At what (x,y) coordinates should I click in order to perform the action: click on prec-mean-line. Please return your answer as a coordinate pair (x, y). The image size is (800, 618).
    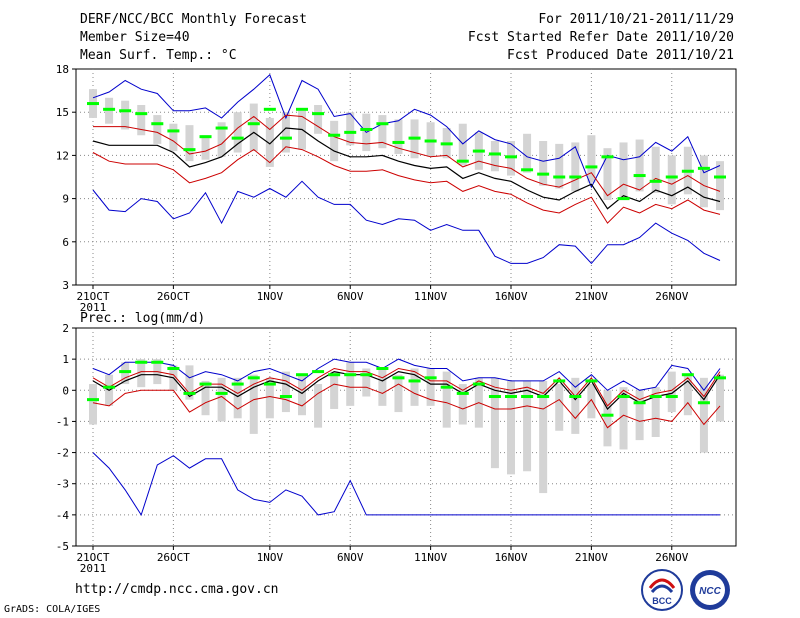
    Looking at the image, I should click on (406, 390).